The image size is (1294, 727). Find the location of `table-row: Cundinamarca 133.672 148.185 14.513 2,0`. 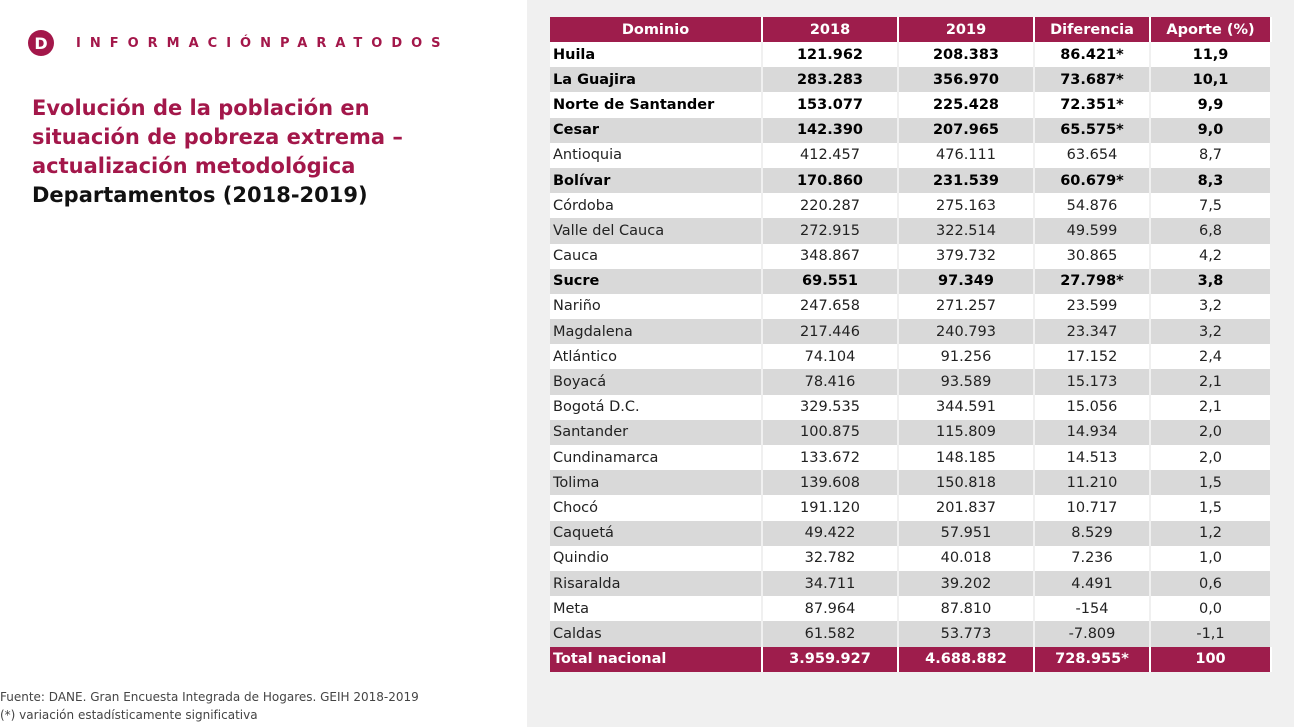

table-row: Cundinamarca 133.672 148.185 14.513 2,0 is located at coordinates (911, 458).